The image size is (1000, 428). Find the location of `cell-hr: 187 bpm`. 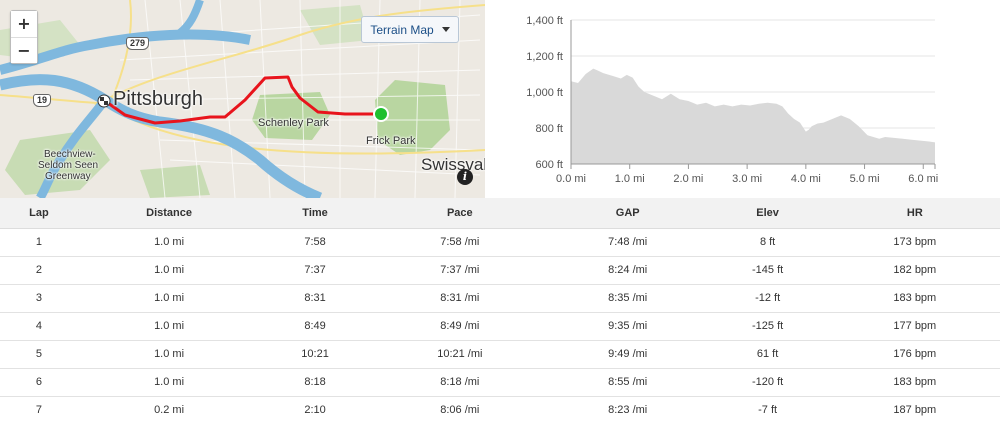

cell-hr: 187 bpm is located at coordinates (914, 409).